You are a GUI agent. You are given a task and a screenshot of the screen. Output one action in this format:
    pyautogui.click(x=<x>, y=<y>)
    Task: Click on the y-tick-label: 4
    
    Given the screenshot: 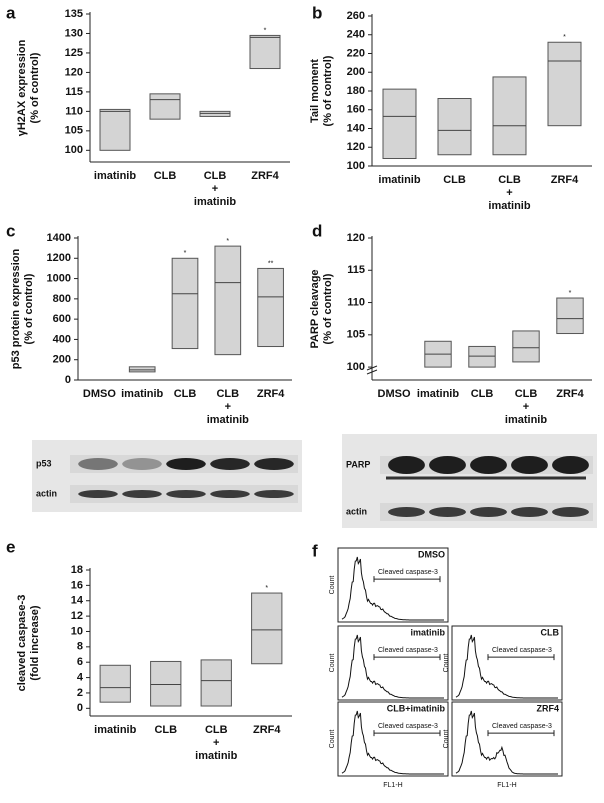 What is the action you would take?
    pyautogui.click(x=80, y=677)
    